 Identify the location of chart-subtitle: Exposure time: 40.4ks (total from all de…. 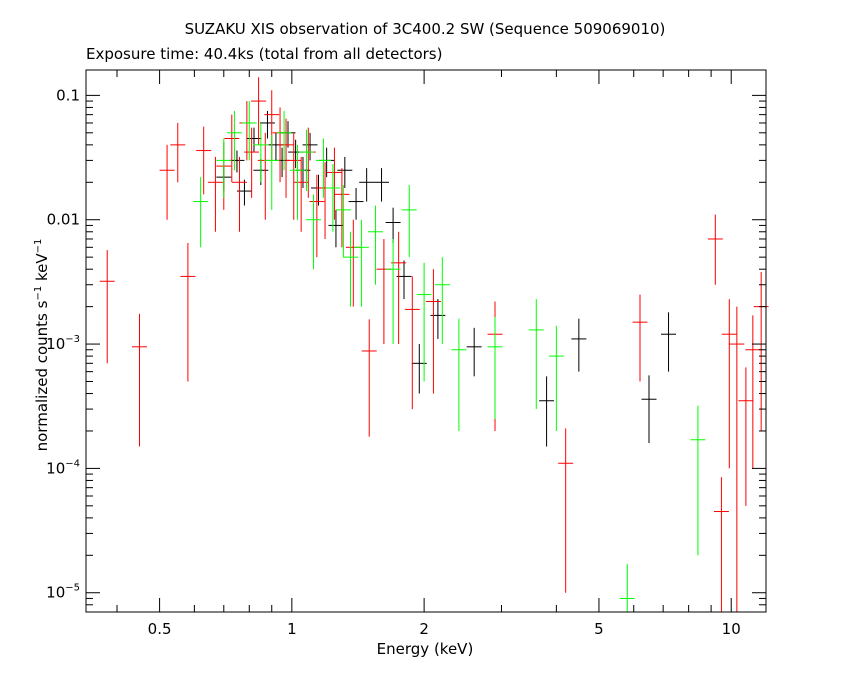
(264, 54).